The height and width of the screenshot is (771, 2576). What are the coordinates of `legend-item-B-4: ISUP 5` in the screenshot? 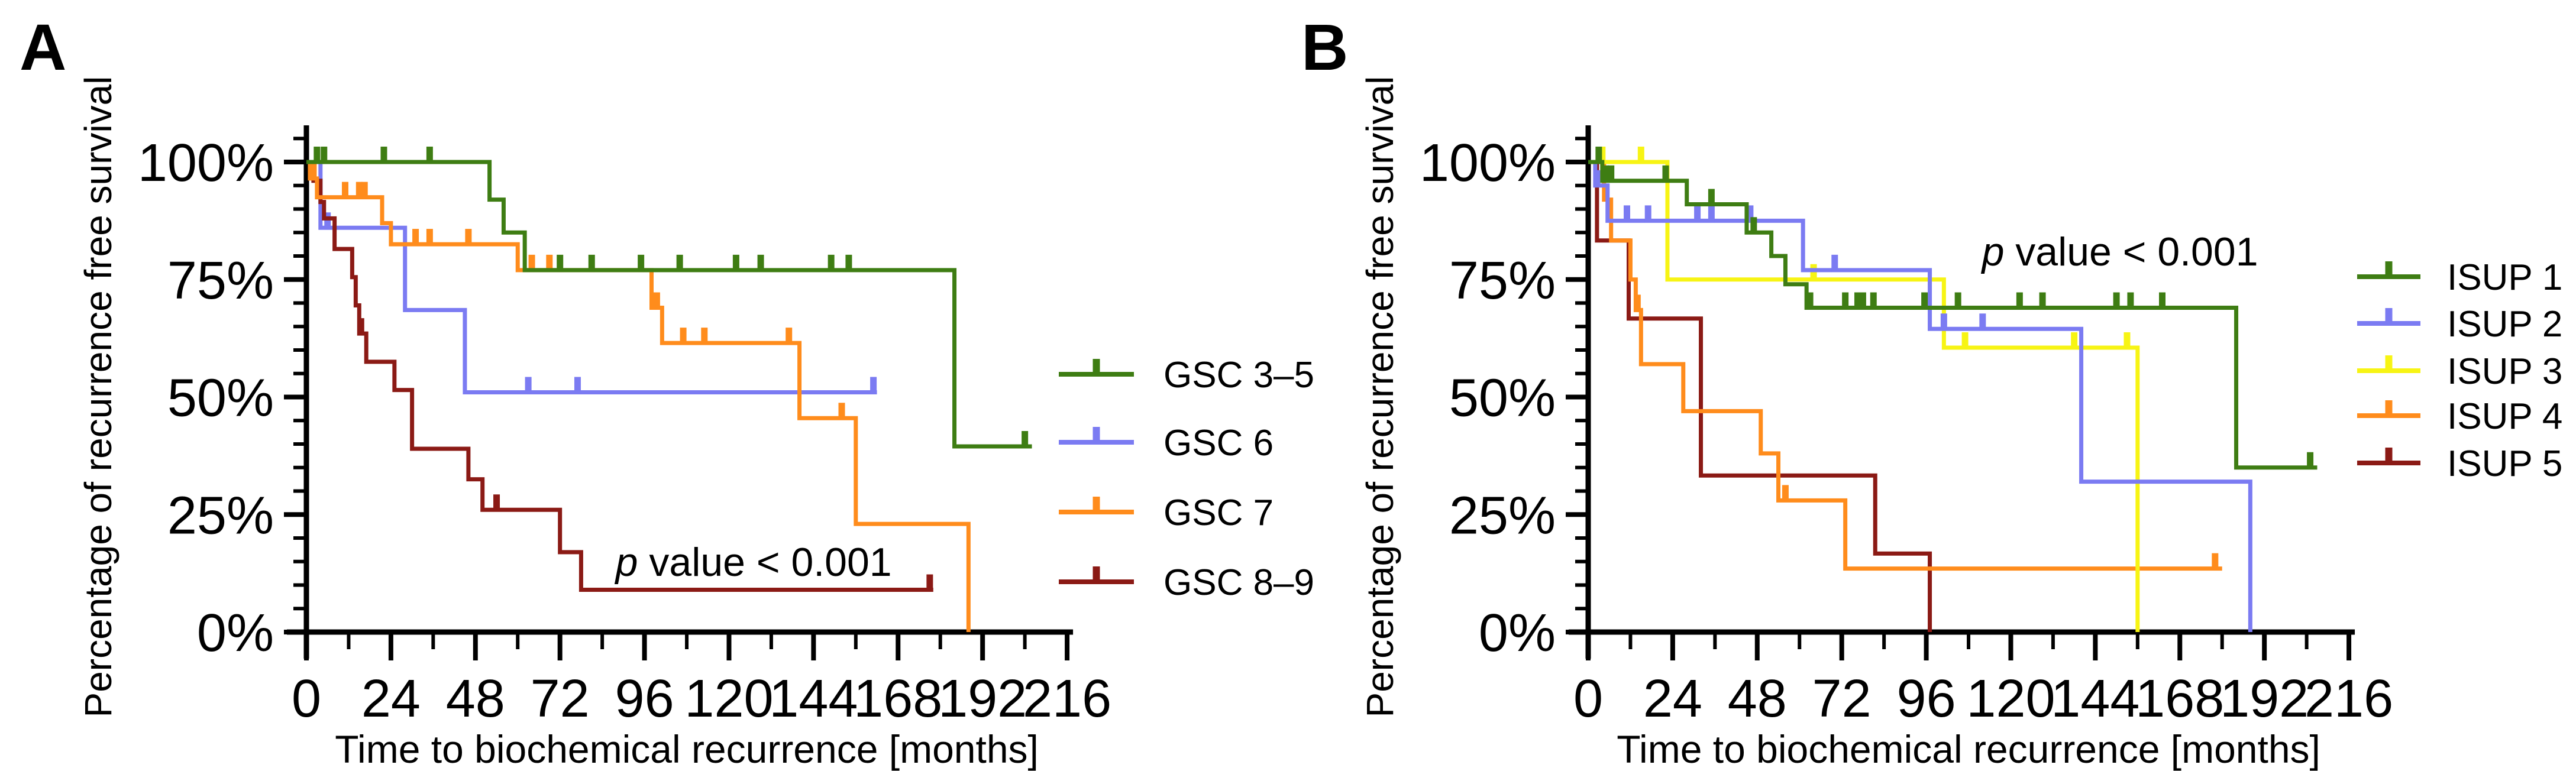 It's located at (2459, 463).